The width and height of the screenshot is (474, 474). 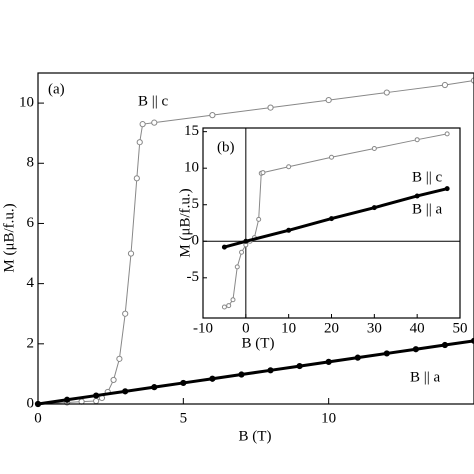 I want to click on annotation: (b), so click(x=226, y=147).